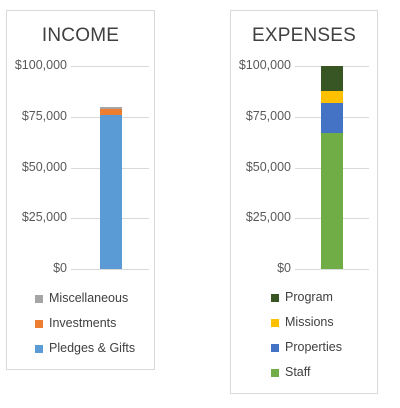  I want to click on expenses-legend-label: Properties, so click(313, 347).